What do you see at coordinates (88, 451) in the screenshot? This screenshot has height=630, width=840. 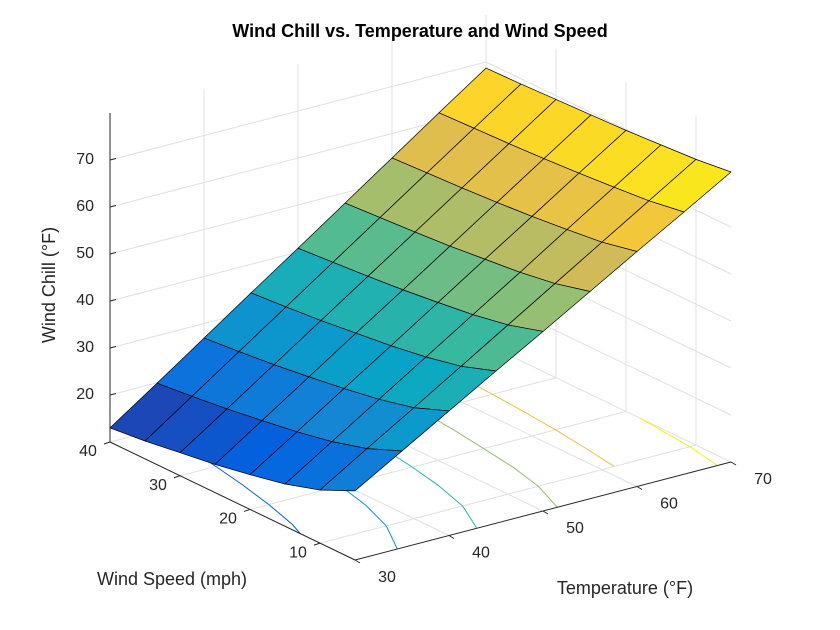 I see `y-tick-label: 40` at bounding box center [88, 451].